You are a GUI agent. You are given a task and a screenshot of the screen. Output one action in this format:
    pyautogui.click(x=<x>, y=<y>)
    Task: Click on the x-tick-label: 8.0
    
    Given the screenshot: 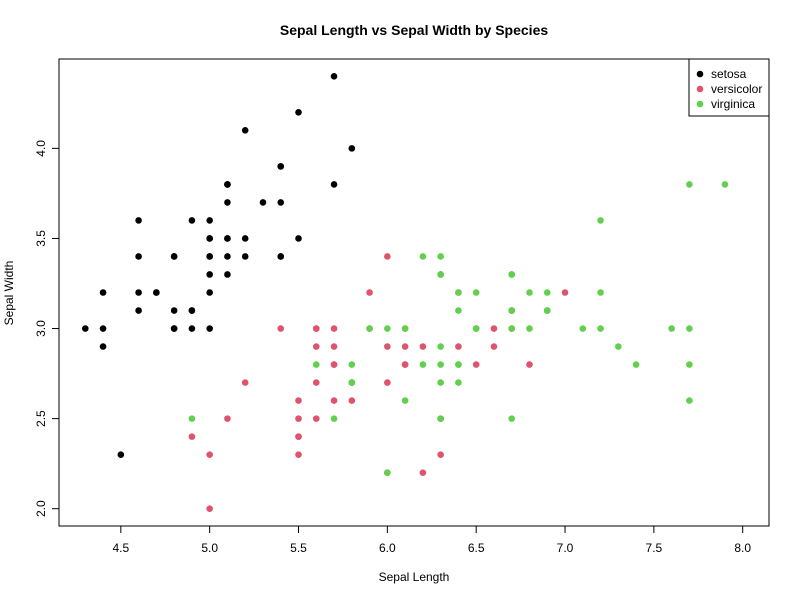 What is the action you would take?
    pyautogui.click(x=742, y=548)
    